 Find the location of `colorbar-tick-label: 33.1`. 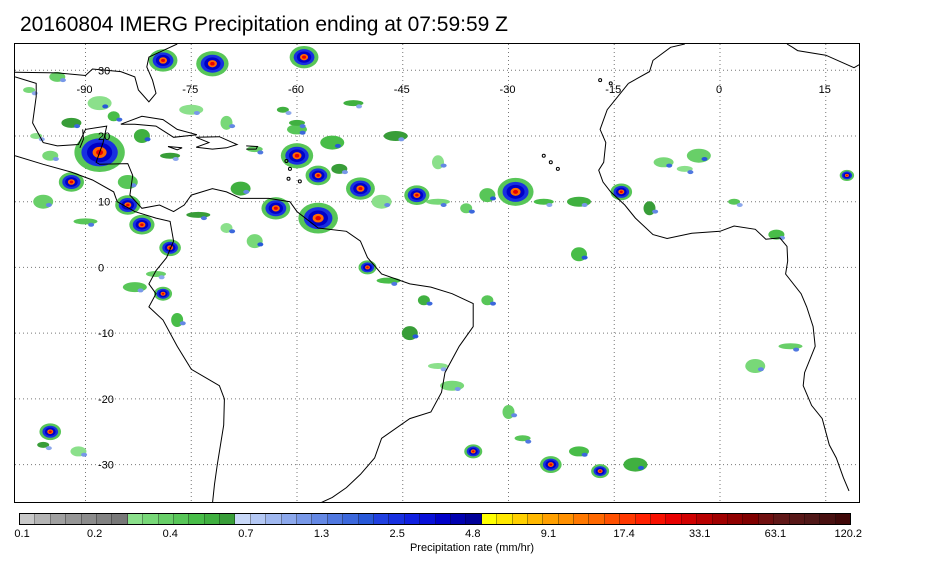

colorbar-tick-label: 33.1 is located at coordinates (700, 534).